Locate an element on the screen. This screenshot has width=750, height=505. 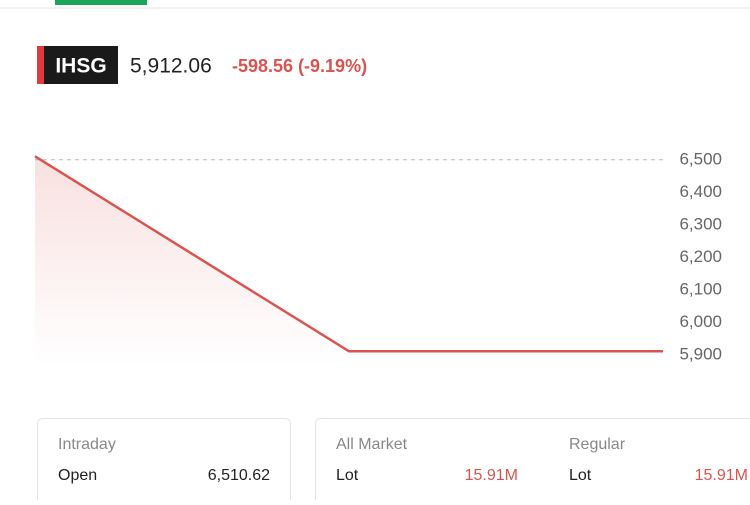
active-tab-indicator is located at coordinates (101, 2).